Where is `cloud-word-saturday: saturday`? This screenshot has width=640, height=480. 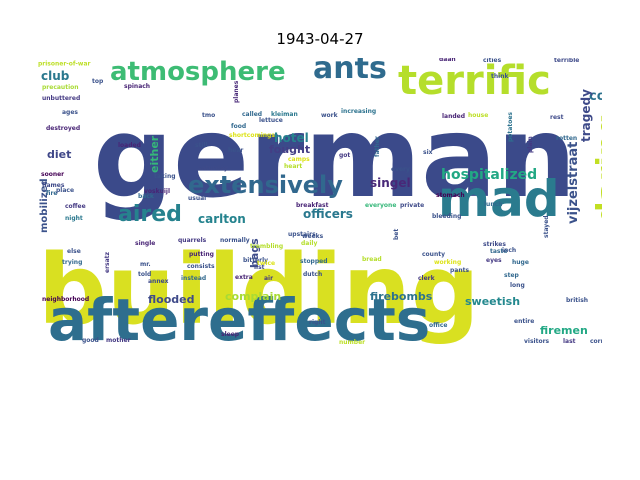
cloud-word-saturday: saturday is located at coordinates (213, 168).